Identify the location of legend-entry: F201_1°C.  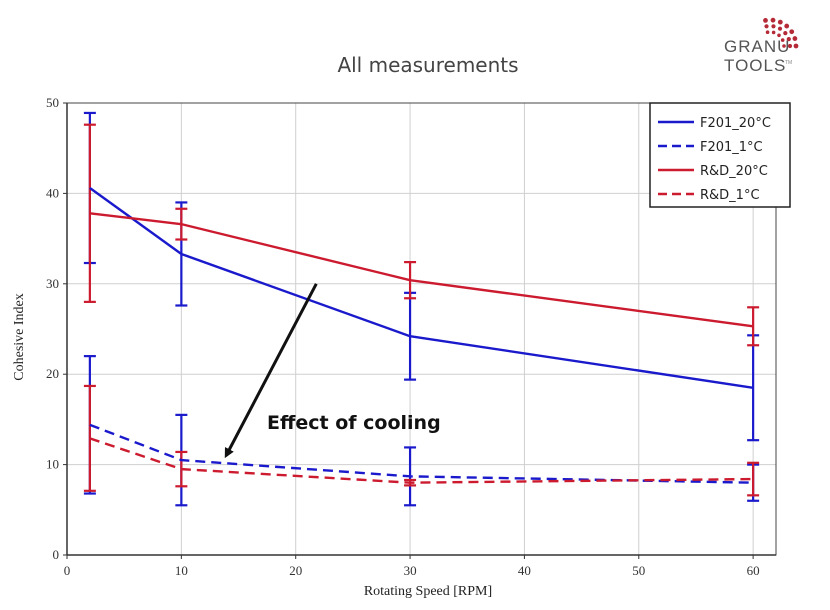
(710, 147).